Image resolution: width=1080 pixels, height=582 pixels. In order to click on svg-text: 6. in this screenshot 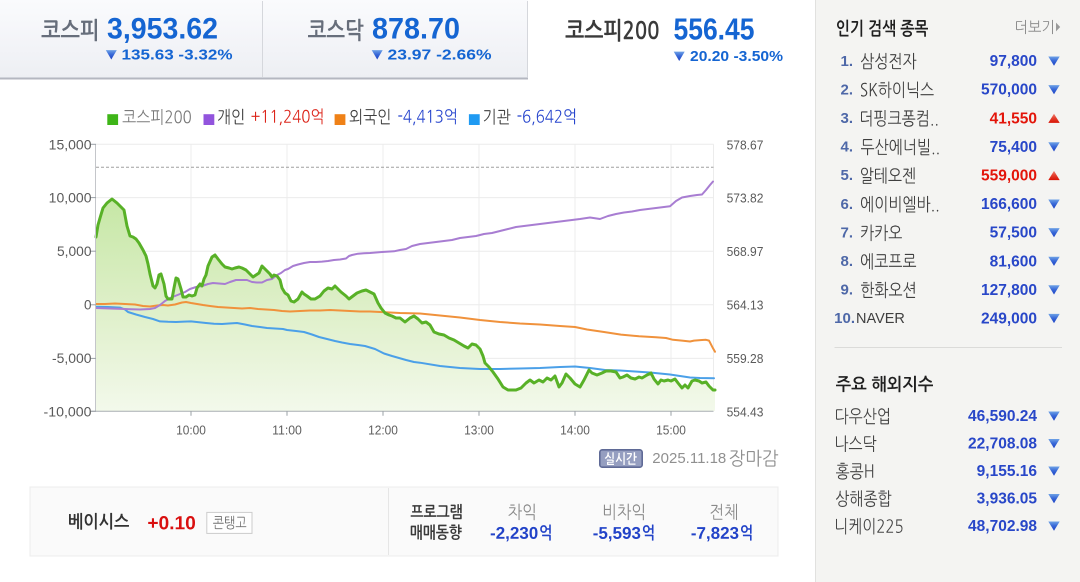, I will do `click(846, 204)`.